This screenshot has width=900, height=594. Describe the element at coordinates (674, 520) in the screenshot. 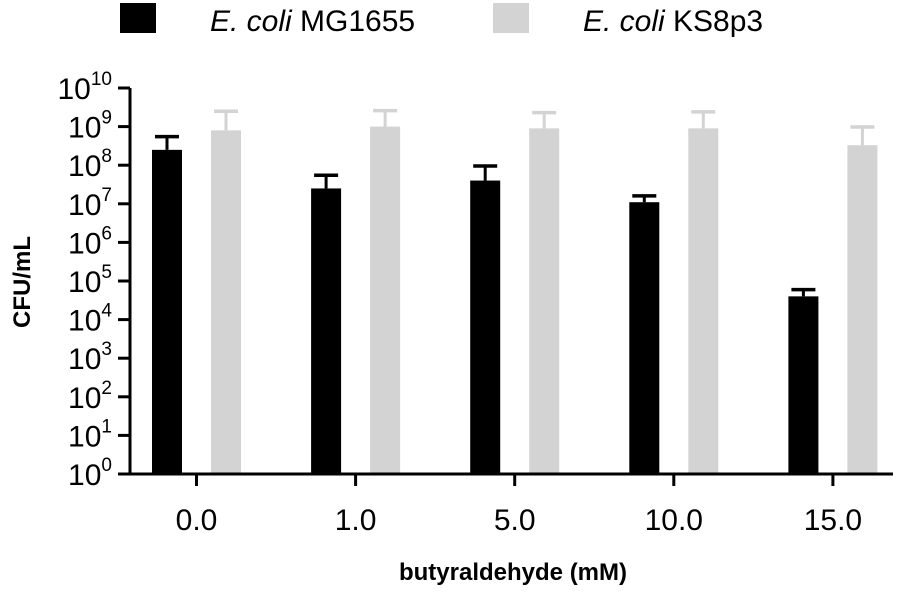

I see `x-tick-label: 10.0` at that location.